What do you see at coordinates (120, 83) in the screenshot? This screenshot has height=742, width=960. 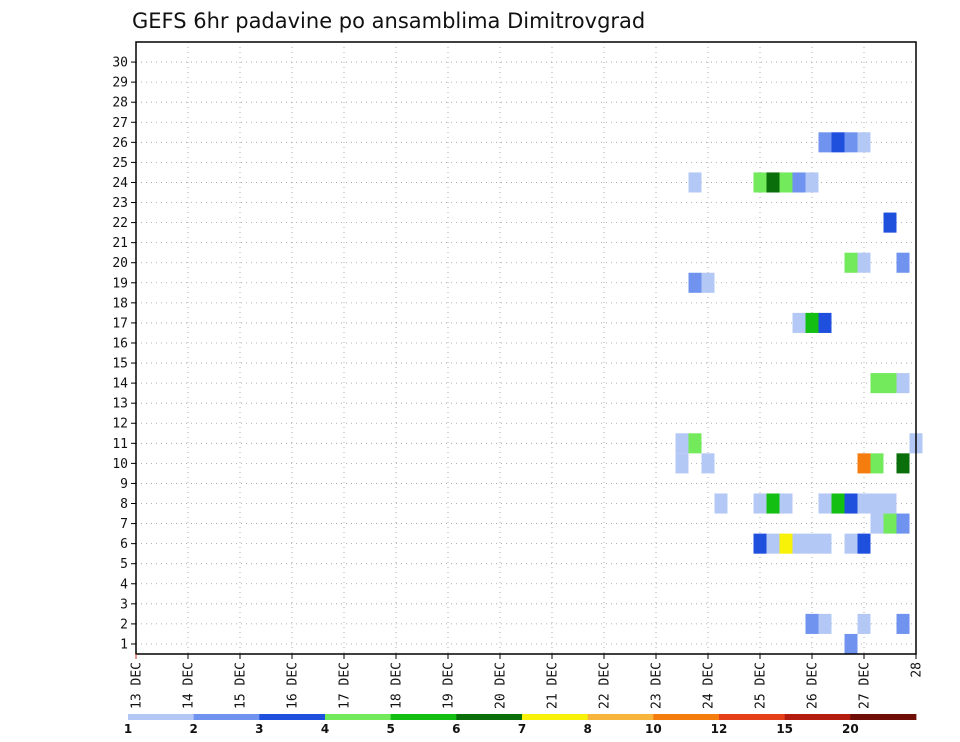 I see `y-tick-label: 29` at bounding box center [120, 83].